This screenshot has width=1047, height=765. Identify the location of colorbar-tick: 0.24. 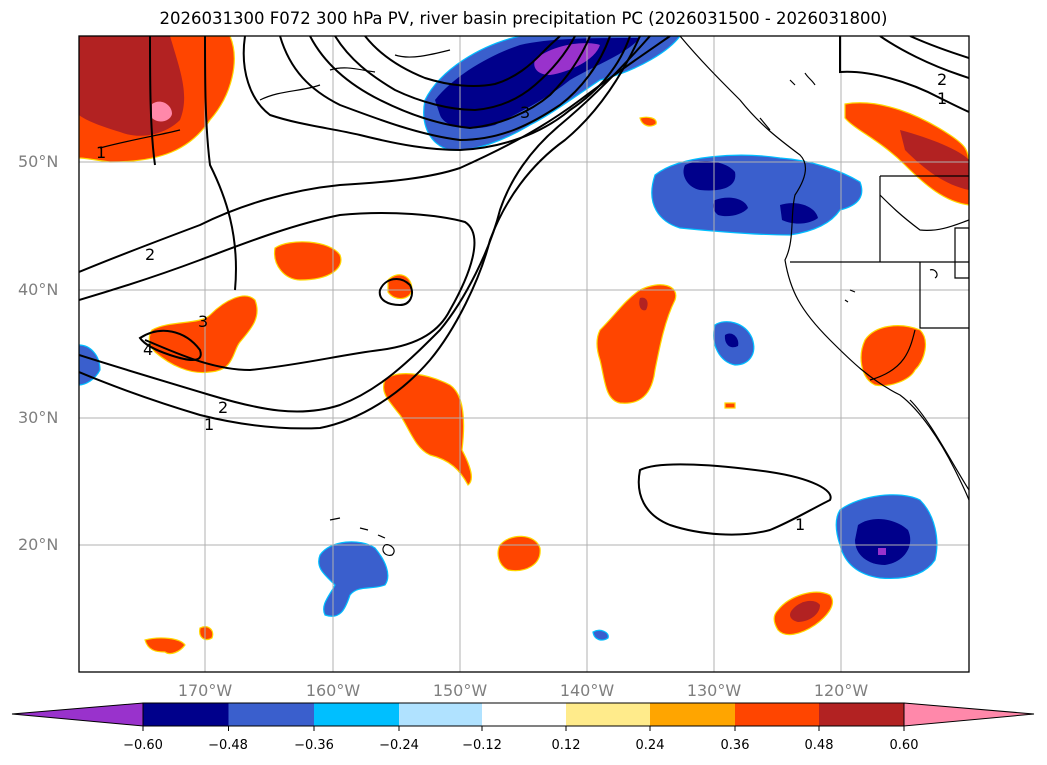
(650, 745).